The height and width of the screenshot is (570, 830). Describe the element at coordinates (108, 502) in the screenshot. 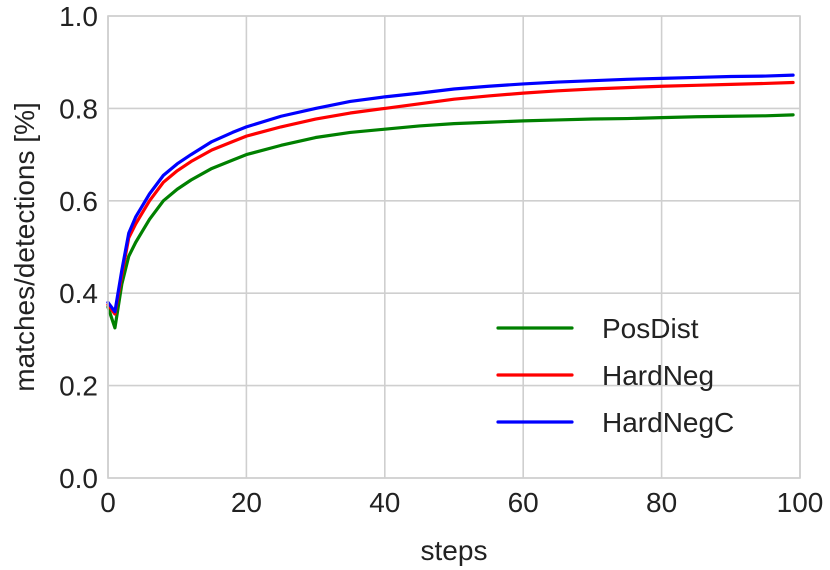

I see `x-tick-label: 0` at that location.